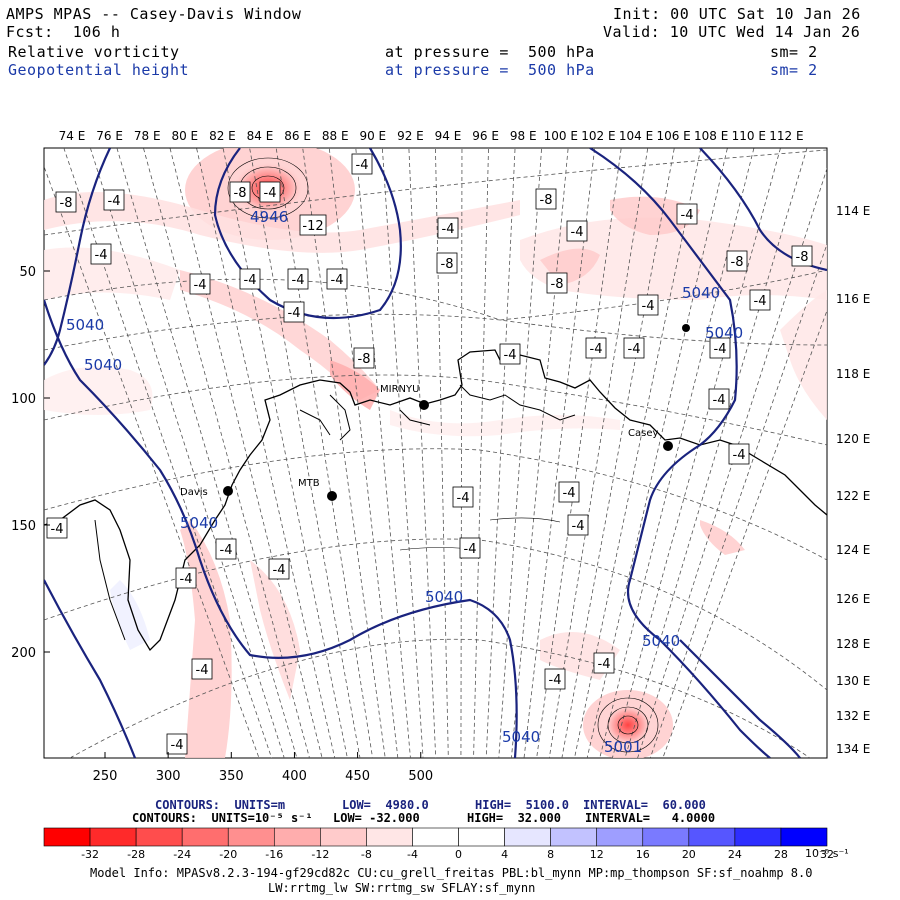 The image size is (900, 900). Describe the element at coordinates (99, 70) in the screenshot. I see `field2-name: Geopotential height` at that location.